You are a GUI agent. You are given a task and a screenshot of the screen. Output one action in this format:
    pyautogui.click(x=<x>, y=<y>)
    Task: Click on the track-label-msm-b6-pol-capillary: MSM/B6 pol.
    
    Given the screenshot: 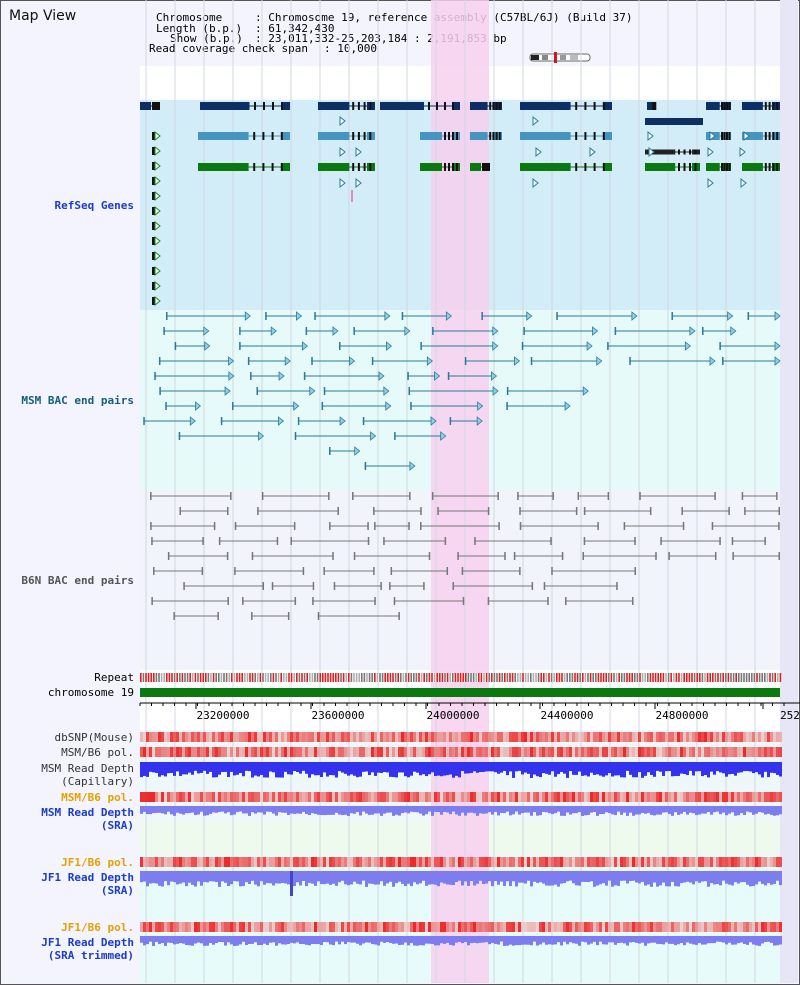 What is the action you would take?
    pyautogui.click(x=97, y=752)
    